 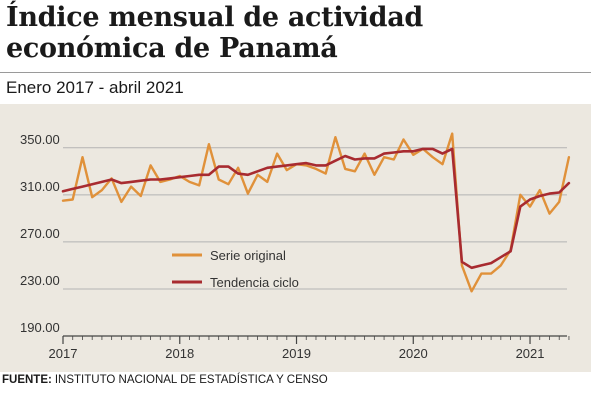 I want to click on source-label: FUENTE:, so click(x=27, y=380).